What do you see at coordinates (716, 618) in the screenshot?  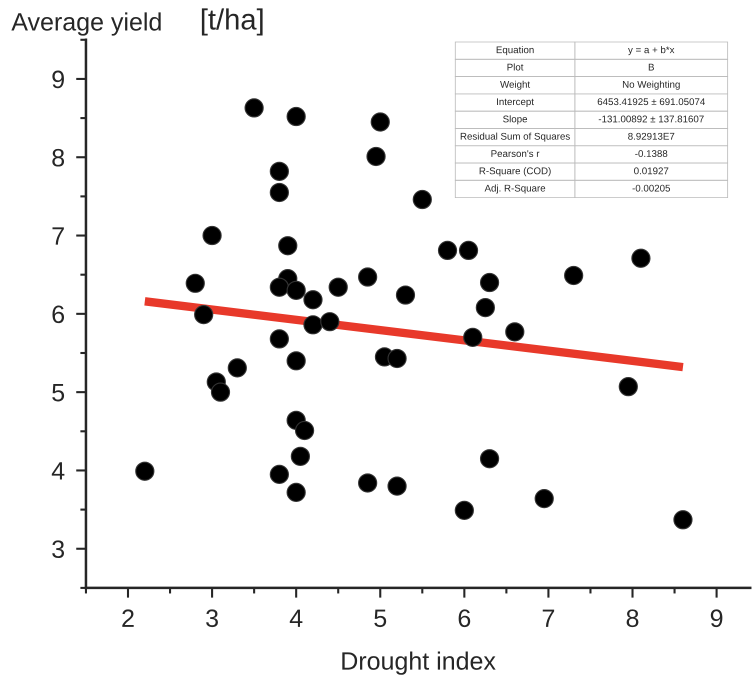 I see `x-tick-label: 9` at bounding box center [716, 618].